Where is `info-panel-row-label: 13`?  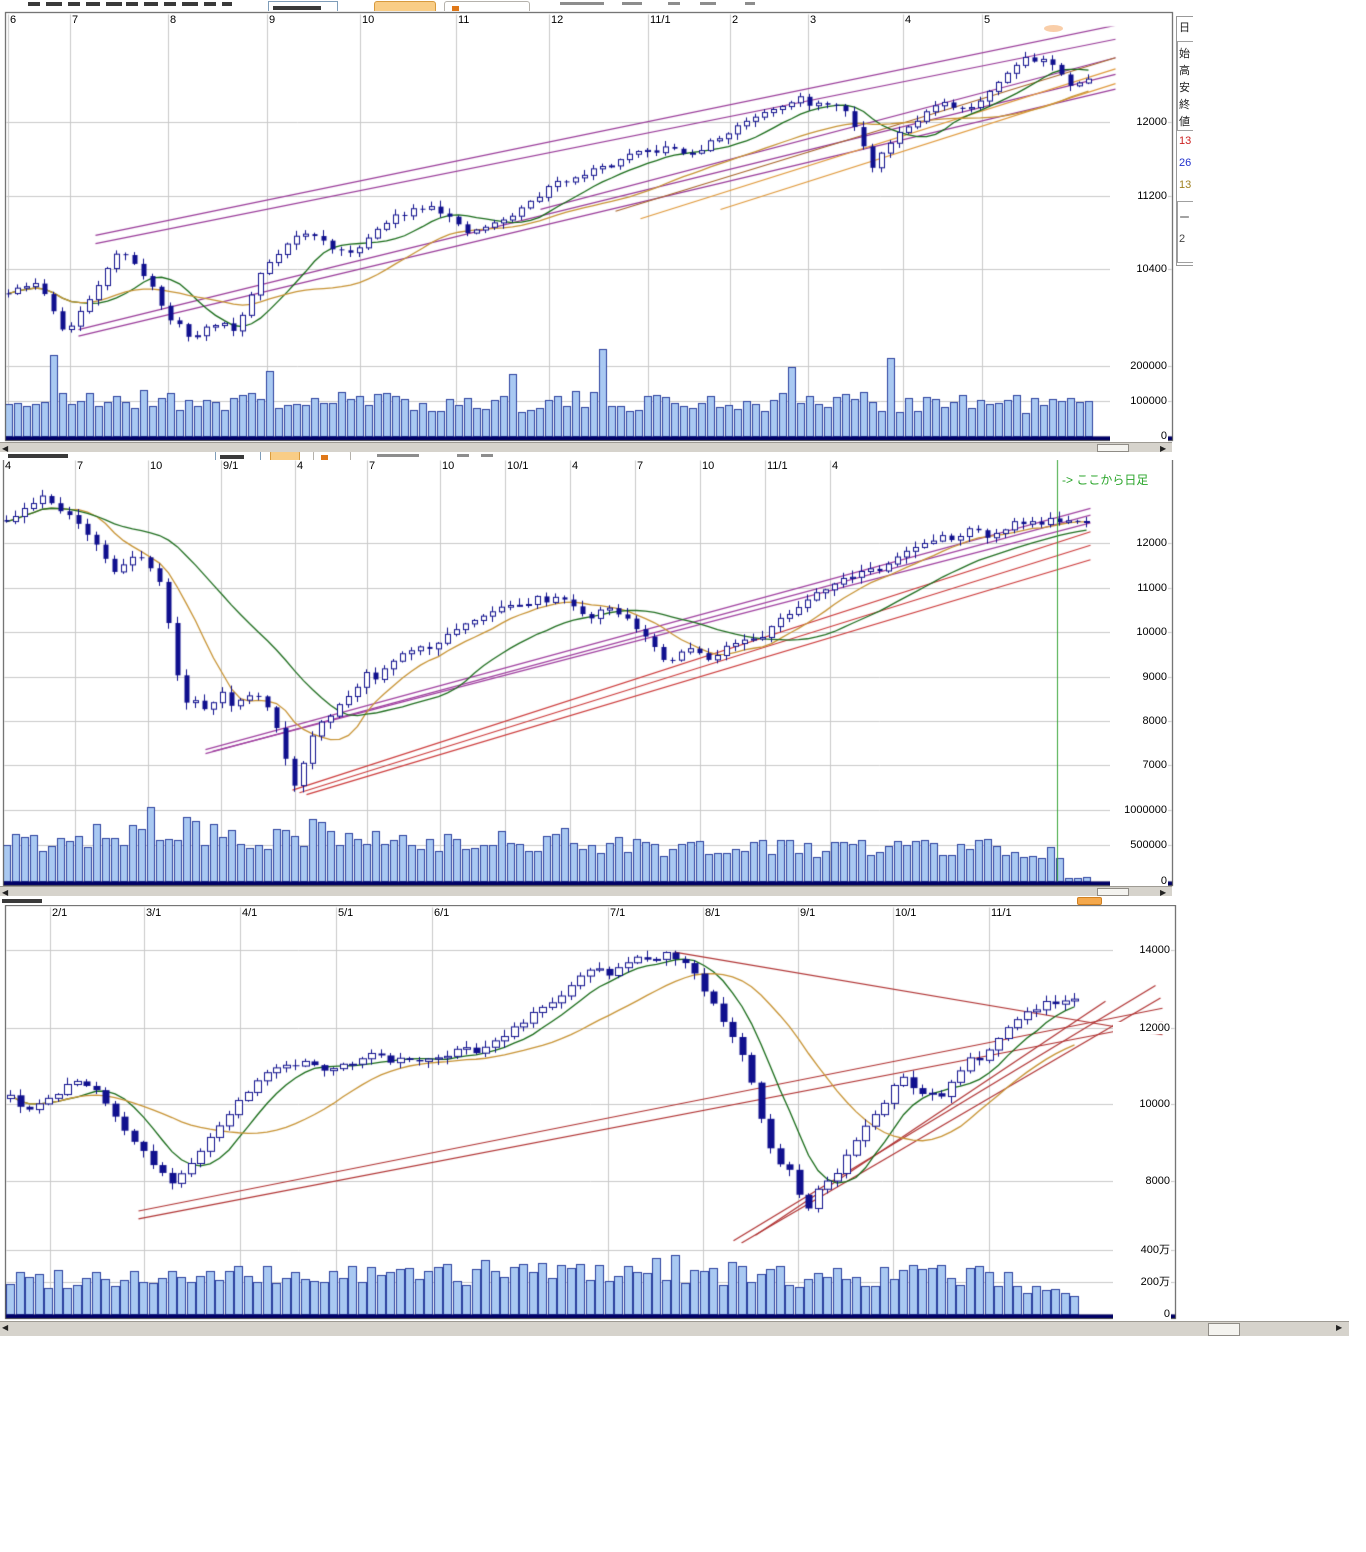
info-panel-row-label: 13 is located at coordinates (1185, 141).